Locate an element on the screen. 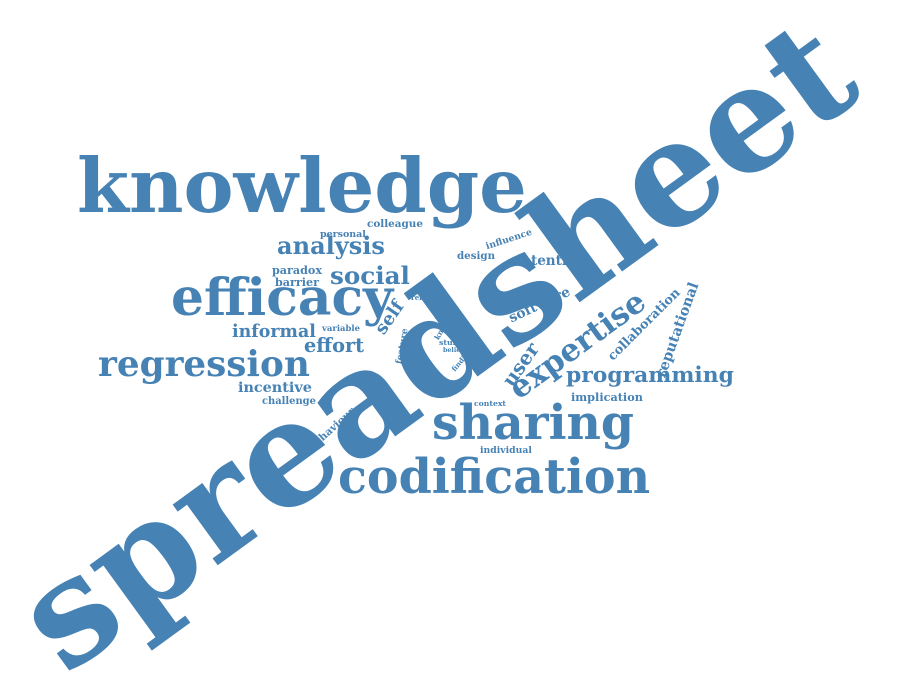 The image size is (900, 686). word-implication: implication is located at coordinates (607, 396).